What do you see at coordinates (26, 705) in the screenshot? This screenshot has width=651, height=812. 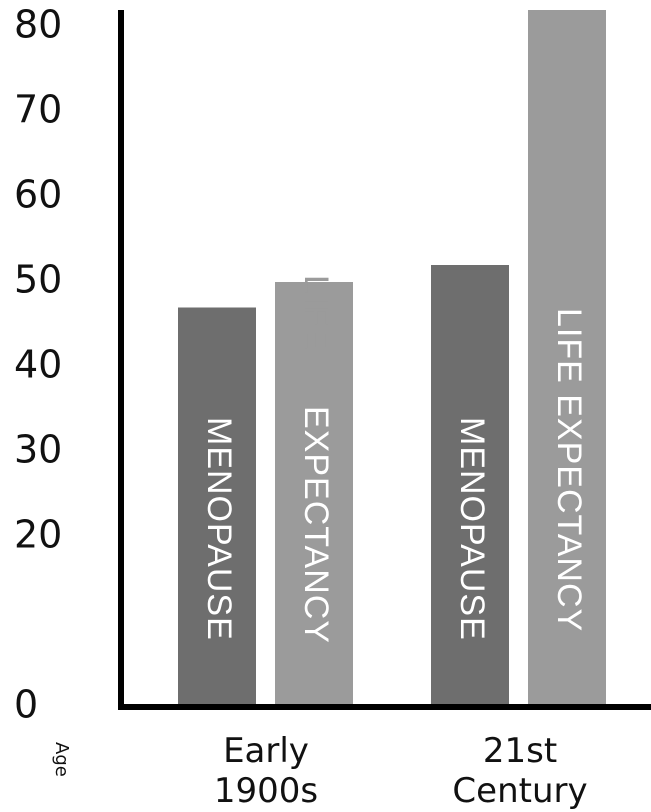 I see `y-tick-label: 0` at bounding box center [26, 705].